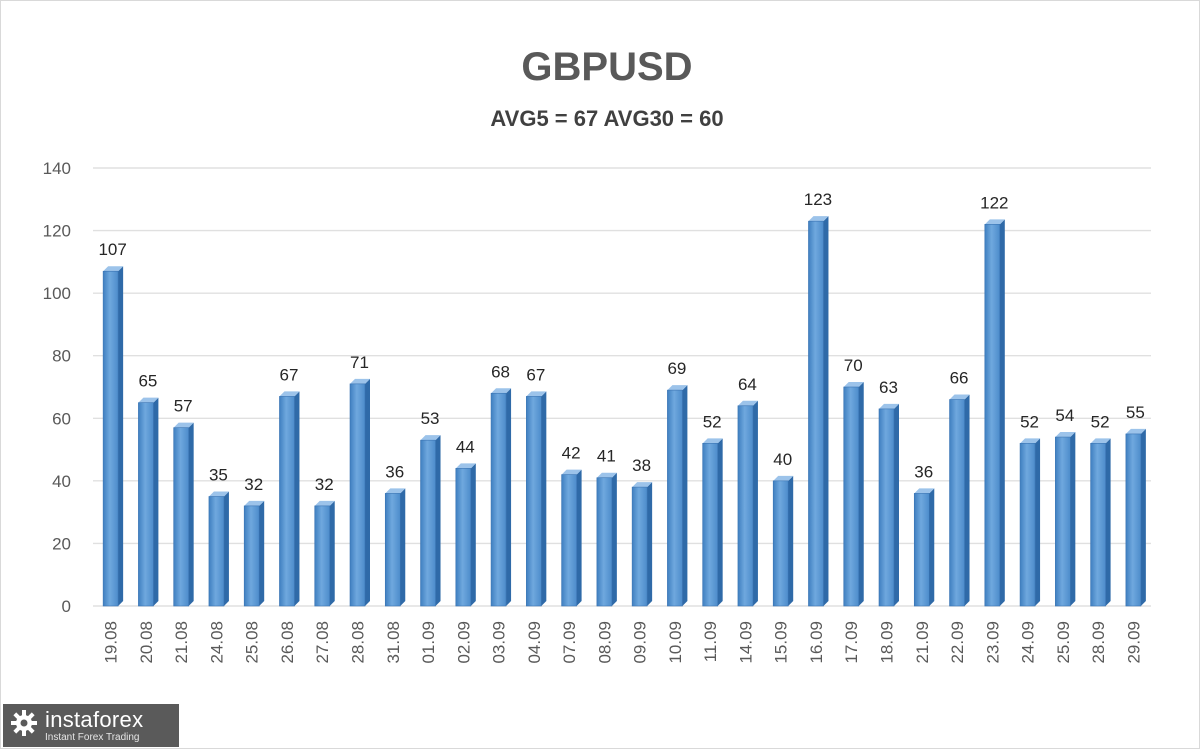  What do you see at coordinates (957, 642) in the screenshot?
I see `x-tick-label: 22.09` at bounding box center [957, 642].